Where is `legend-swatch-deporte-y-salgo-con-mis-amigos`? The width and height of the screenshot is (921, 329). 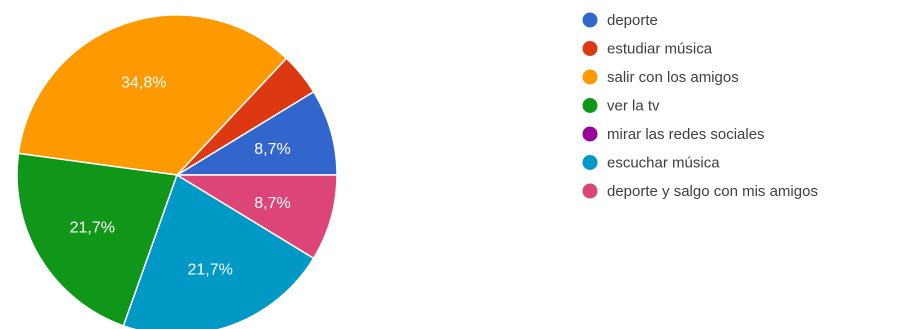 legend-swatch-deporte-y-salgo-con-mis-amigos is located at coordinates (590, 191).